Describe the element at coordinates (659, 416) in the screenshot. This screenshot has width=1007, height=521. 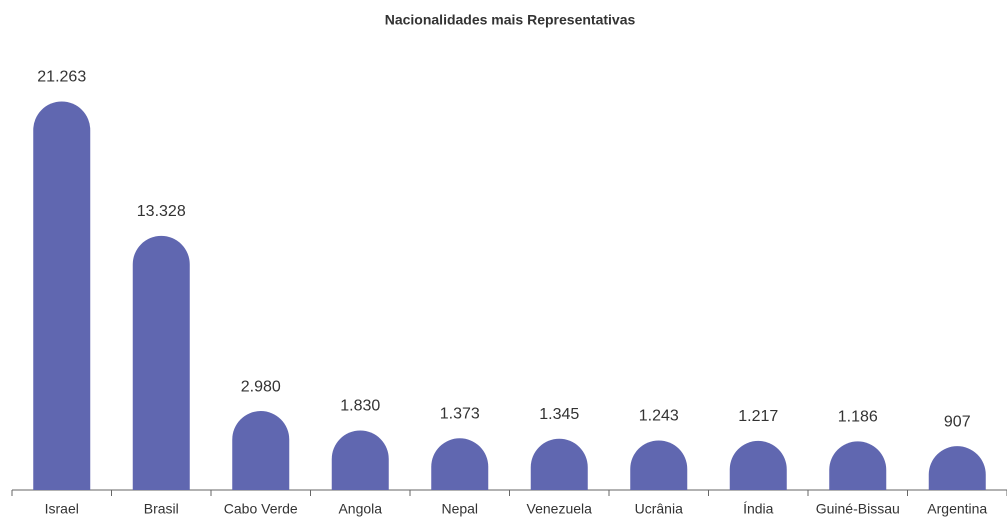
I see `data-label: 1.243` at that location.